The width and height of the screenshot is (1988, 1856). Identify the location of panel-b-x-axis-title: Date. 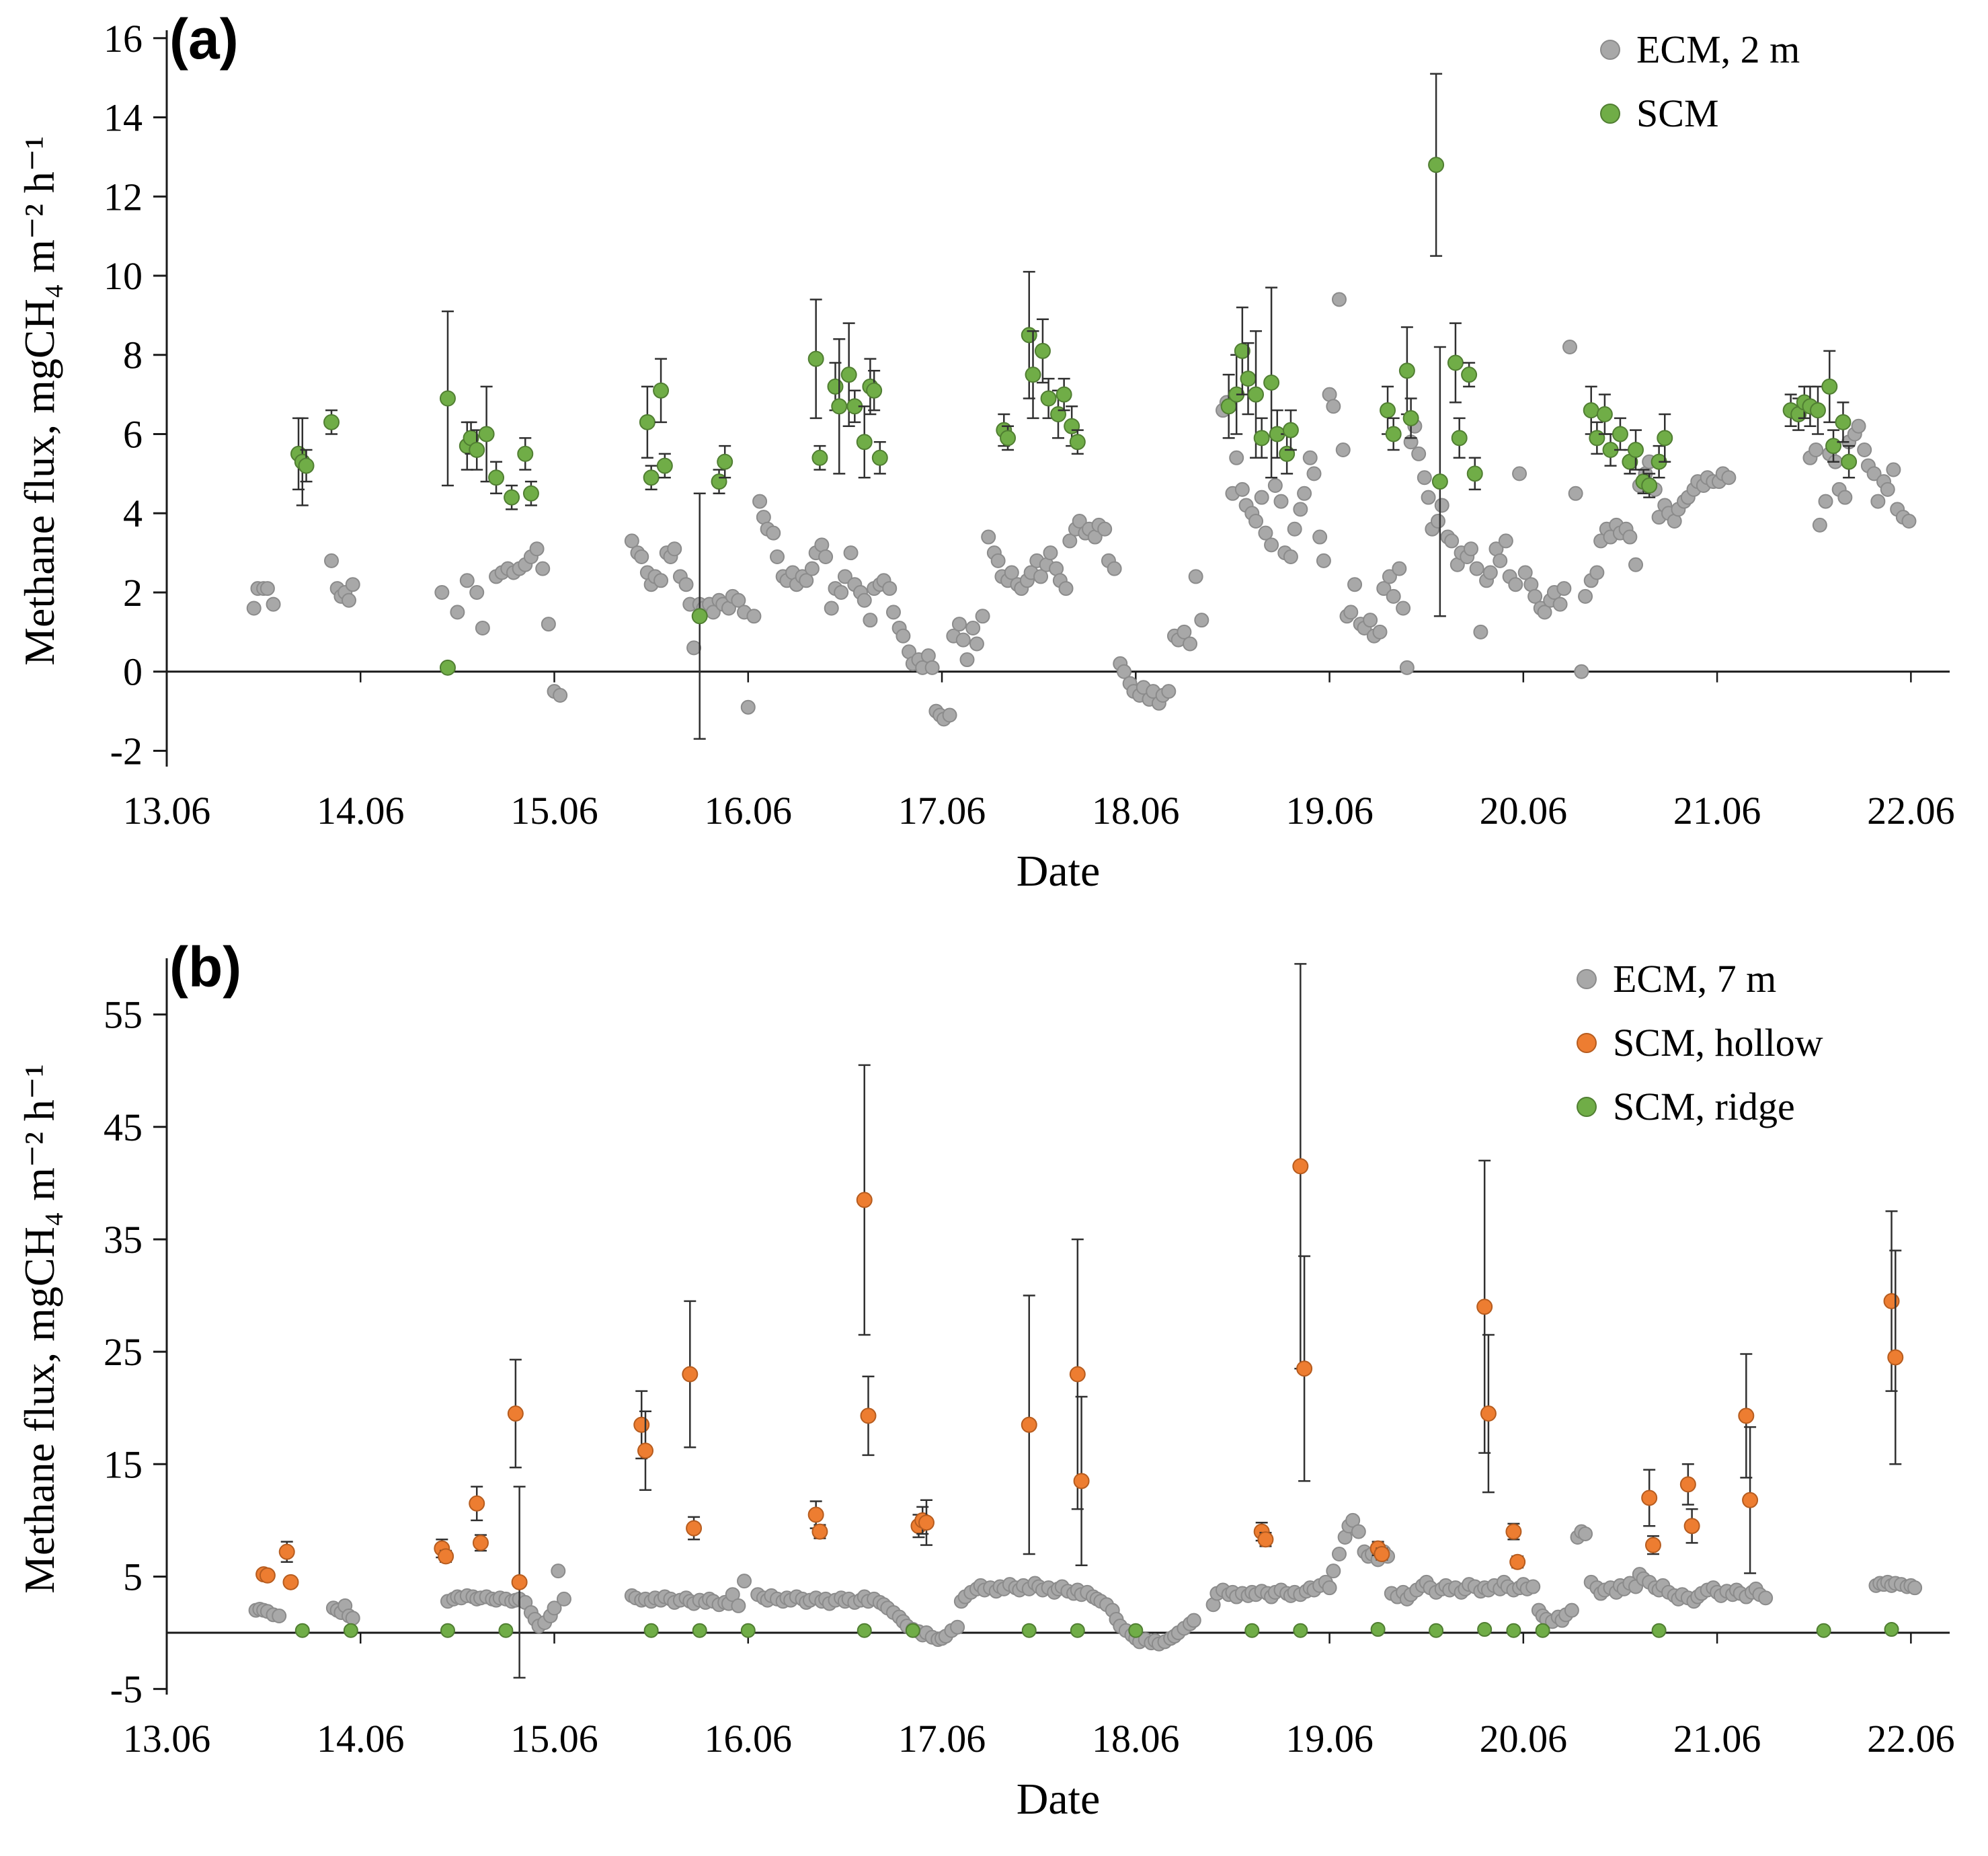
(1058, 1799).